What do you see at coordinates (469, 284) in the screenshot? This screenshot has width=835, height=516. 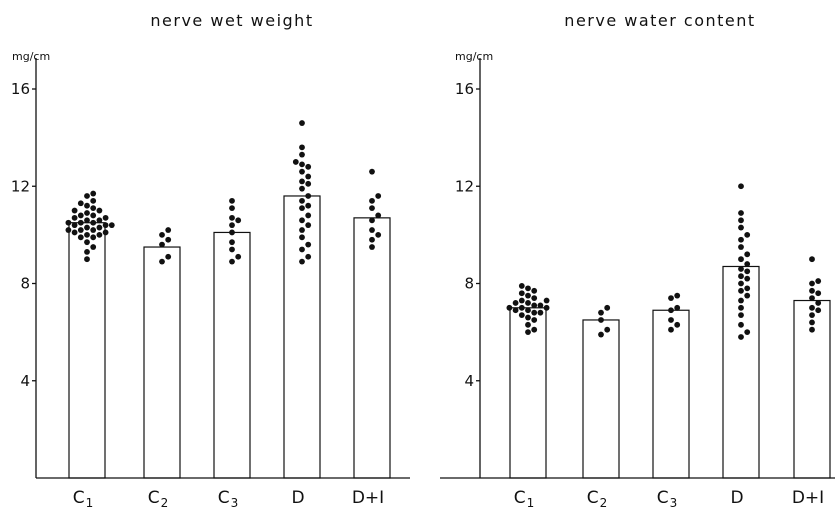 I see `y-tick-label: 8` at bounding box center [469, 284].